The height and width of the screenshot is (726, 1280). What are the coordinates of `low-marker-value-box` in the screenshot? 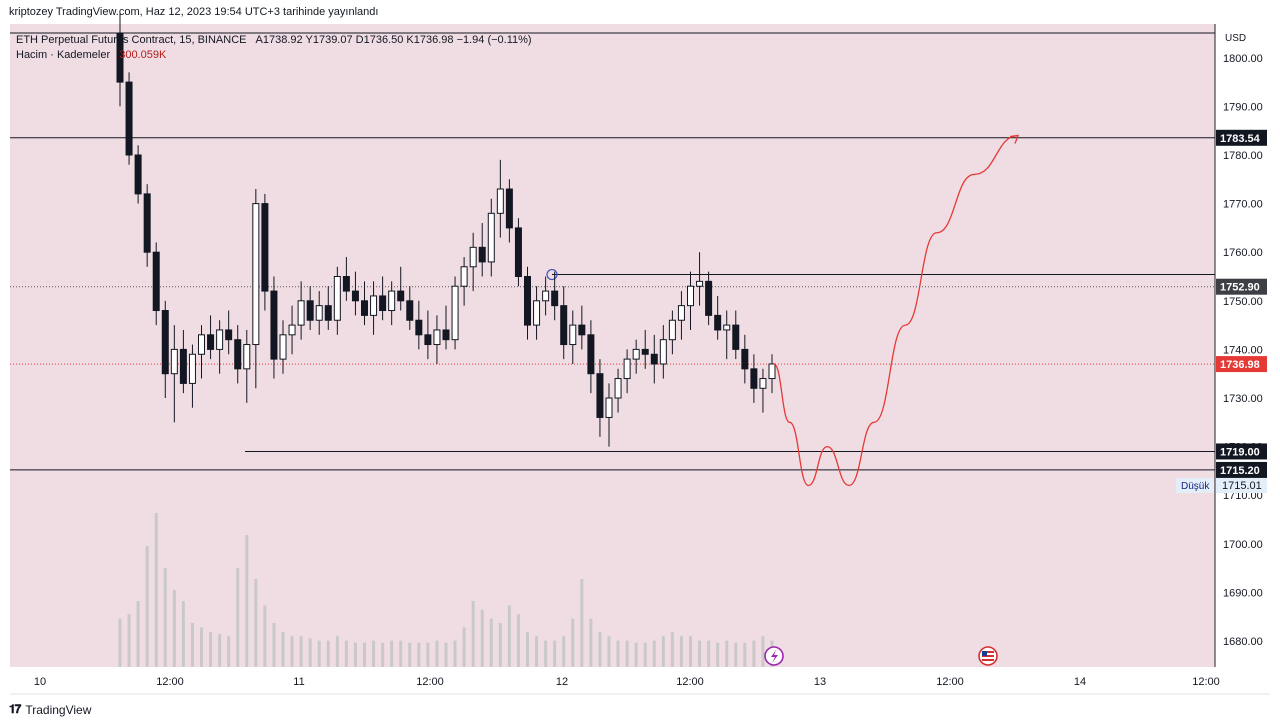 It's located at (1241, 485).